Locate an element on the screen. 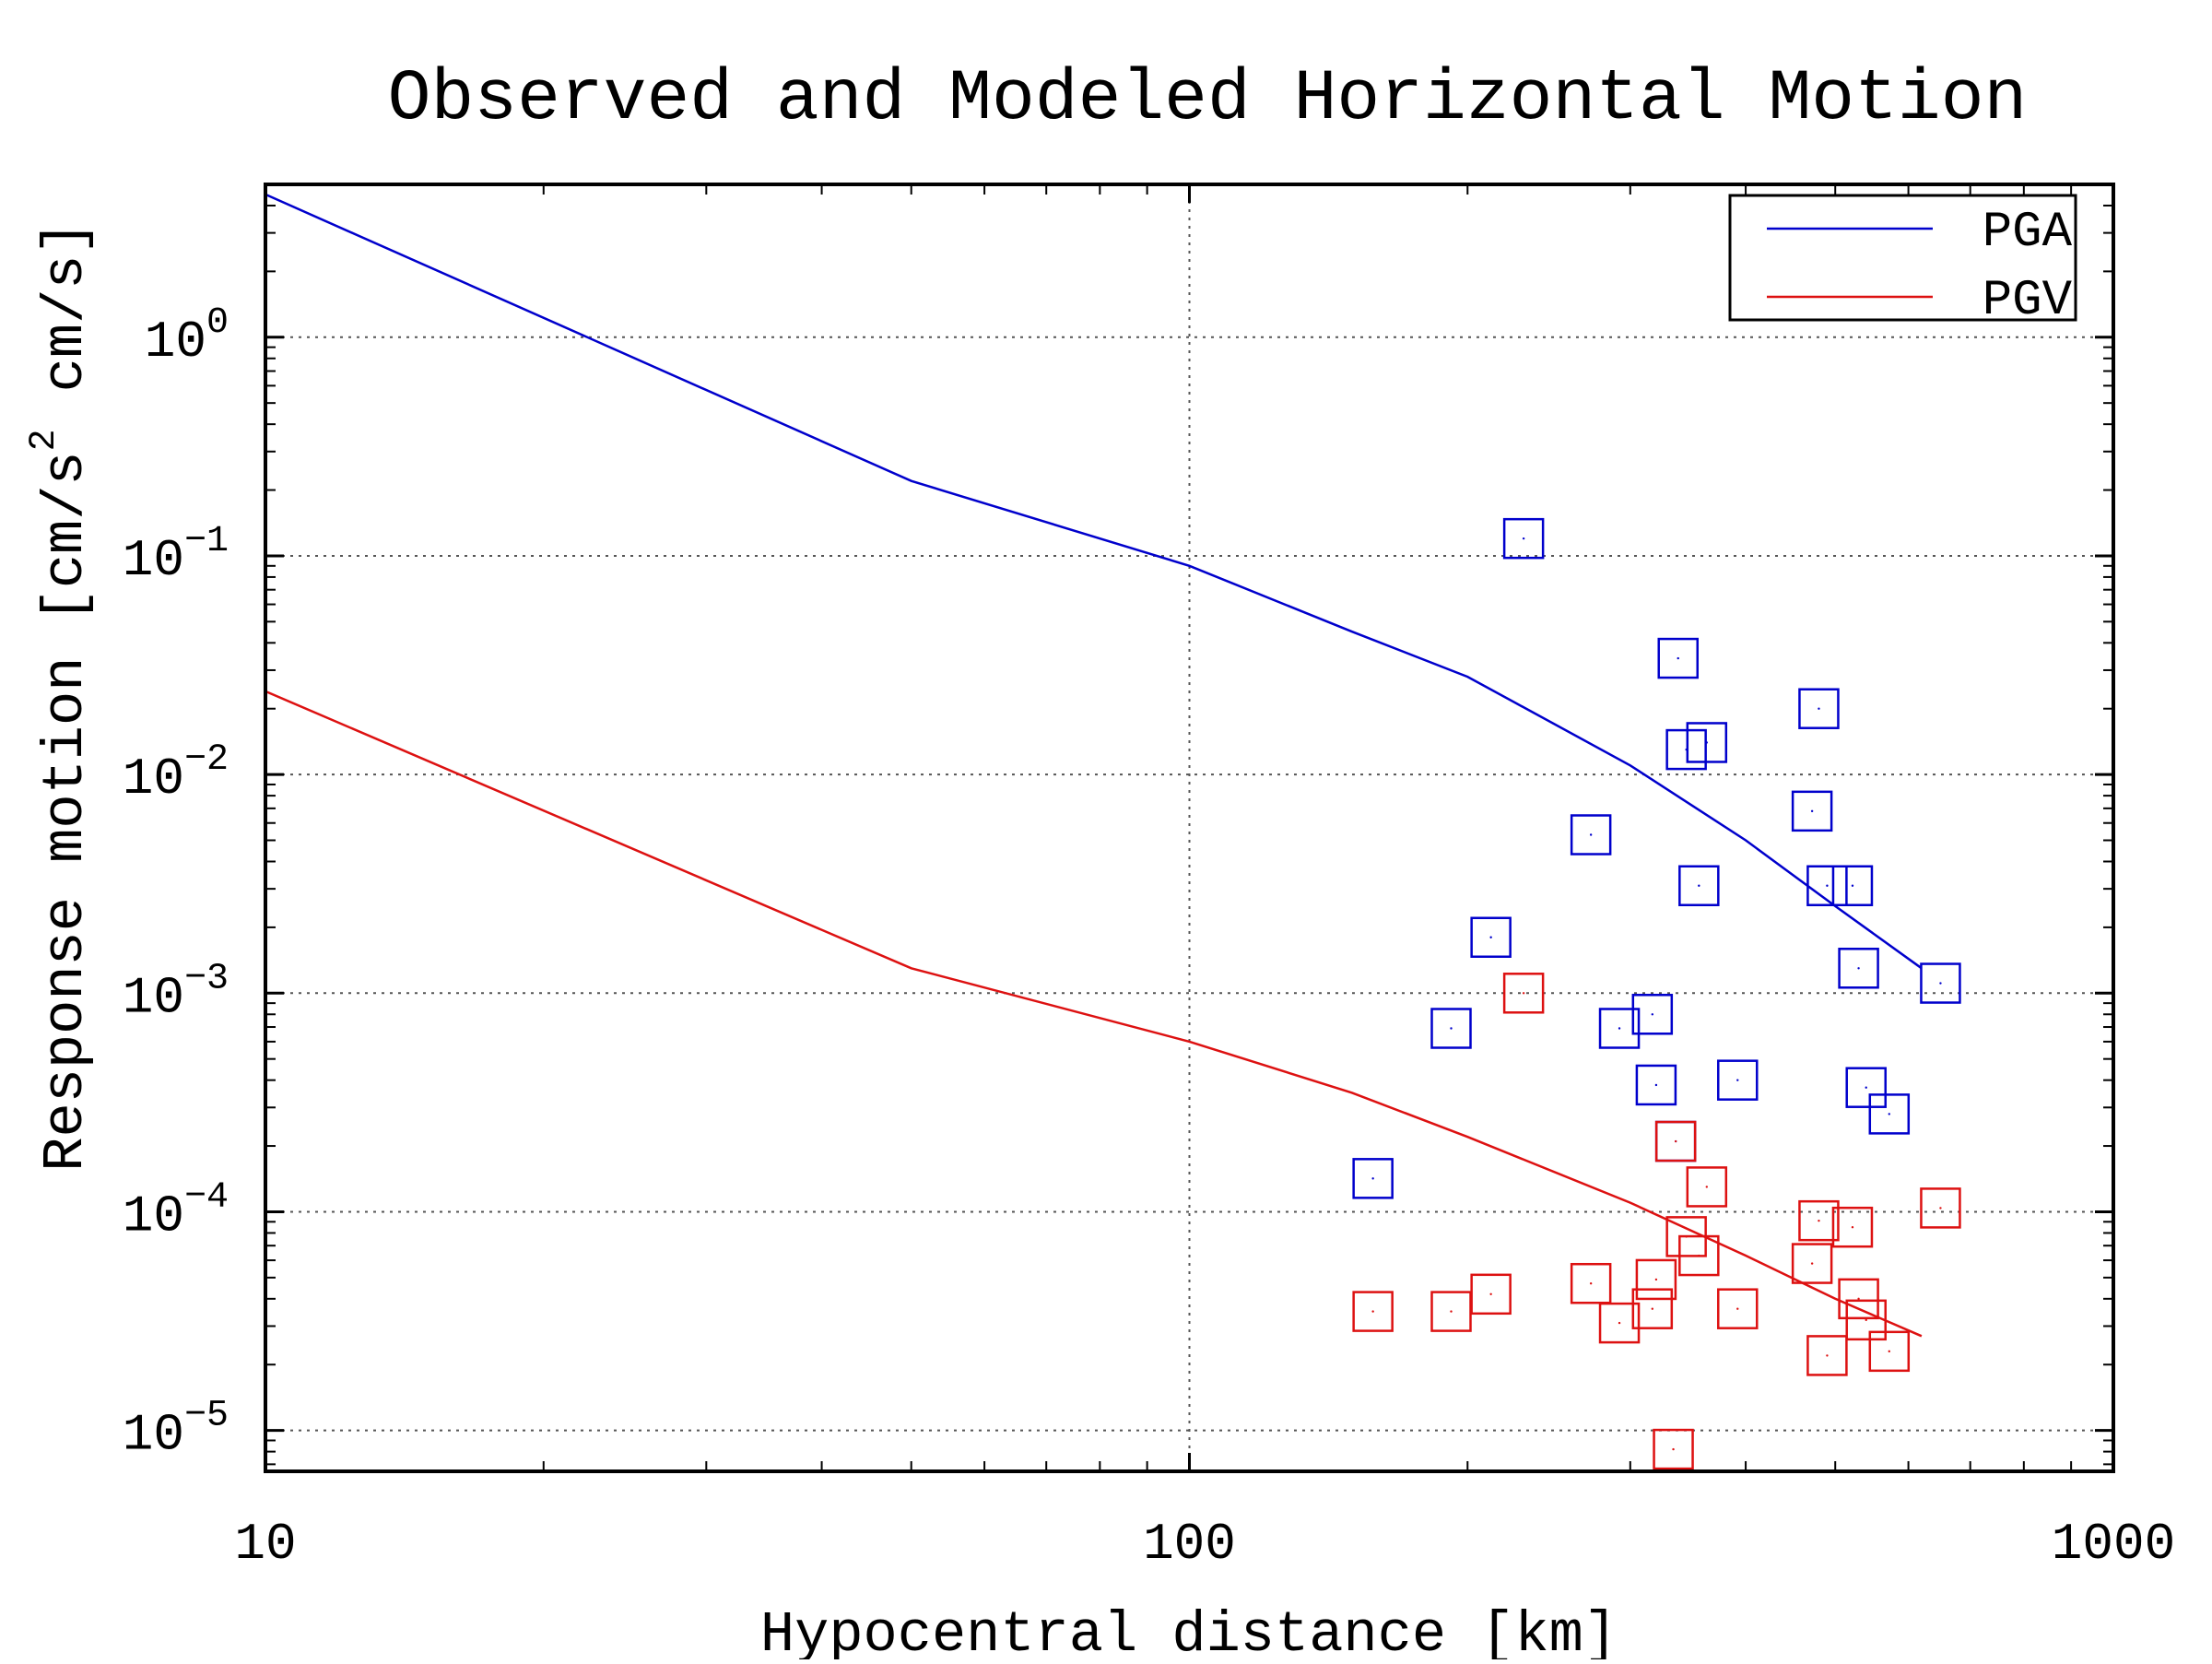 Image resolution: width=2212 pixels, height=1664 pixels. y-tick-label: 10⁰ is located at coordinates (187, 337).